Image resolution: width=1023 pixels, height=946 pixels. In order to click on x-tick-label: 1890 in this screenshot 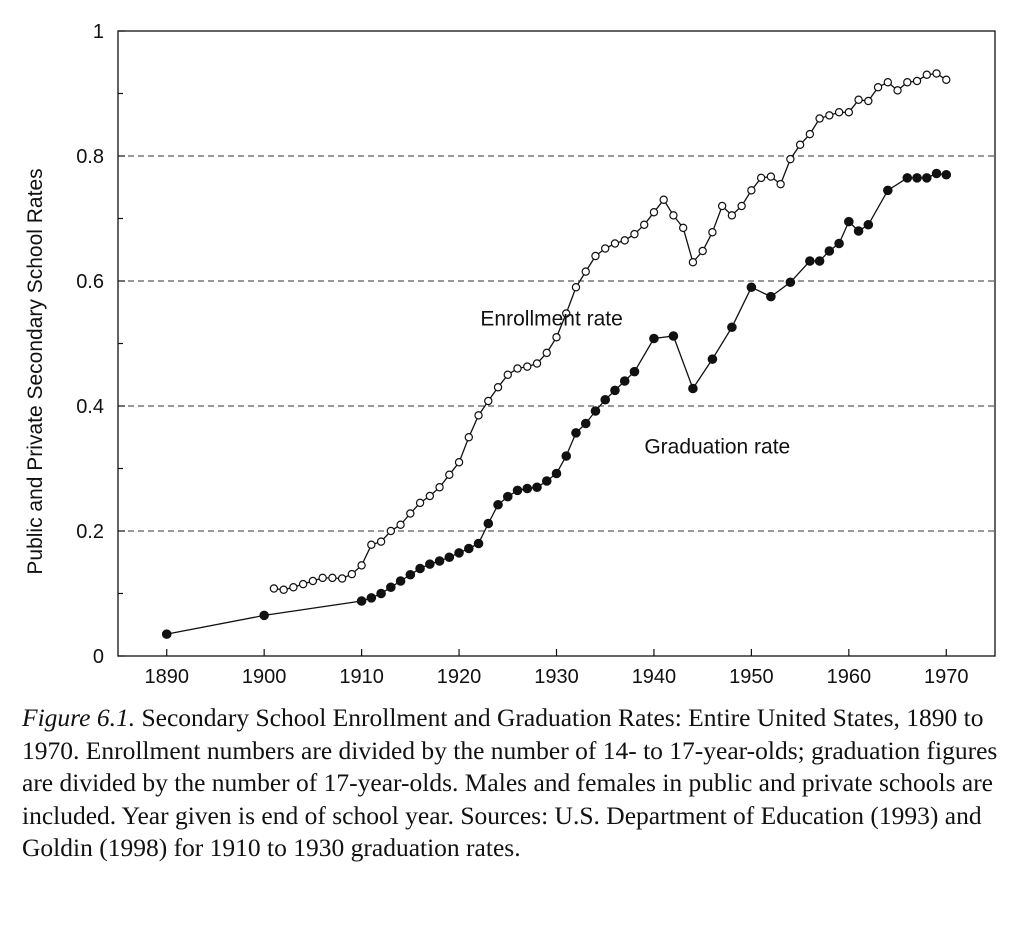, I will do `click(166, 677)`.